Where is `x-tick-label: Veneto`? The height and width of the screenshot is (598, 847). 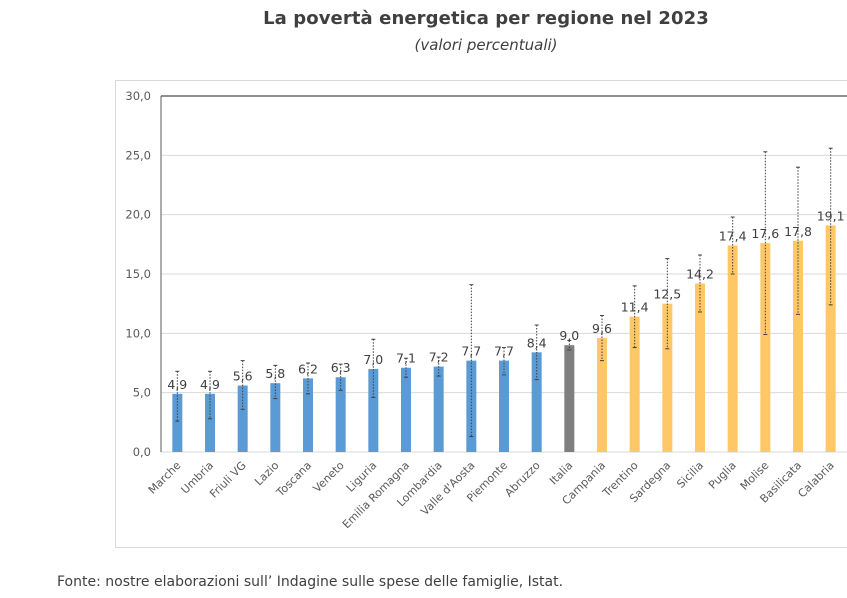 x-tick-label: Veneto is located at coordinates (329, 477).